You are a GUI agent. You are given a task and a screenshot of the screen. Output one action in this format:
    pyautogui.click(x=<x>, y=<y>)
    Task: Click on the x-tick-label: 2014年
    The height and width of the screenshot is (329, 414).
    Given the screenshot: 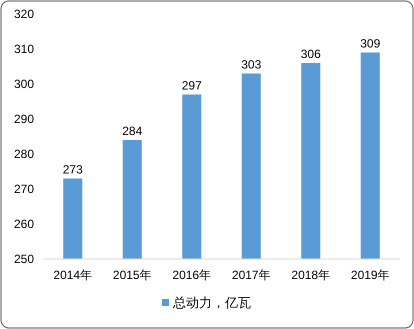 What is the action you would take?
    pyautogui.click(x=72, y=275)
    